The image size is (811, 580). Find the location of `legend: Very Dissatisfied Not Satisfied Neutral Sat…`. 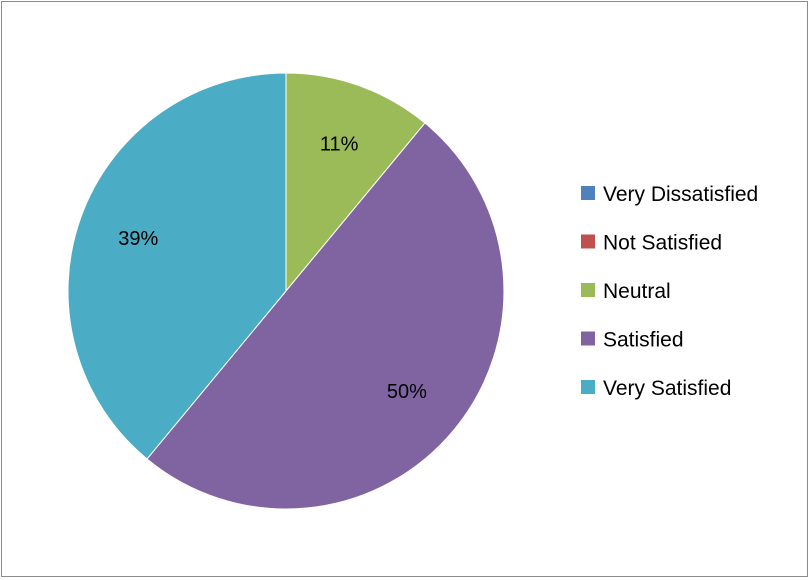

legend: Very Dissatisfied Not Satisfied Neutral Sat… is located at coordinates (669, 291).